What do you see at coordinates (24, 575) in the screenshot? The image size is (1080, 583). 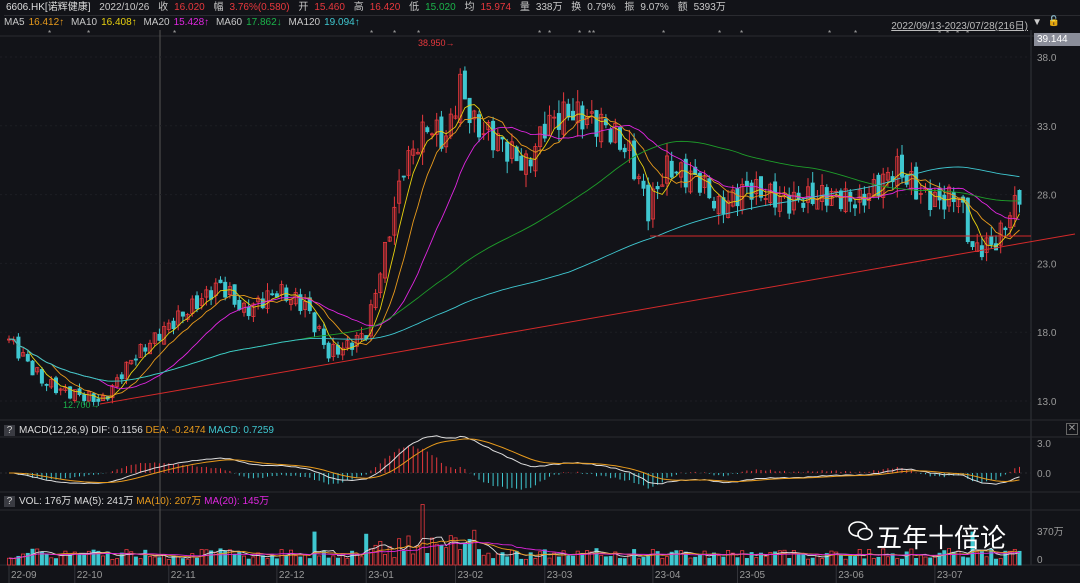 I see `x-tick-label: 22-09` at bounding box center [24, 575].